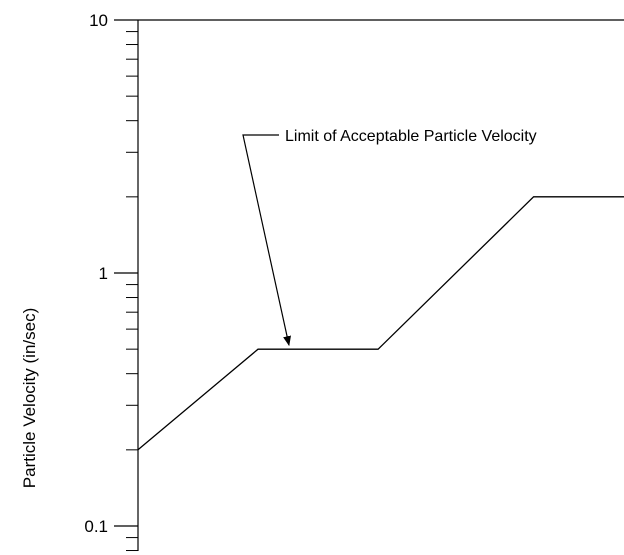 The image size is (624, 555). I want to click on y-tick-label: 0.1, so click(96, 526).